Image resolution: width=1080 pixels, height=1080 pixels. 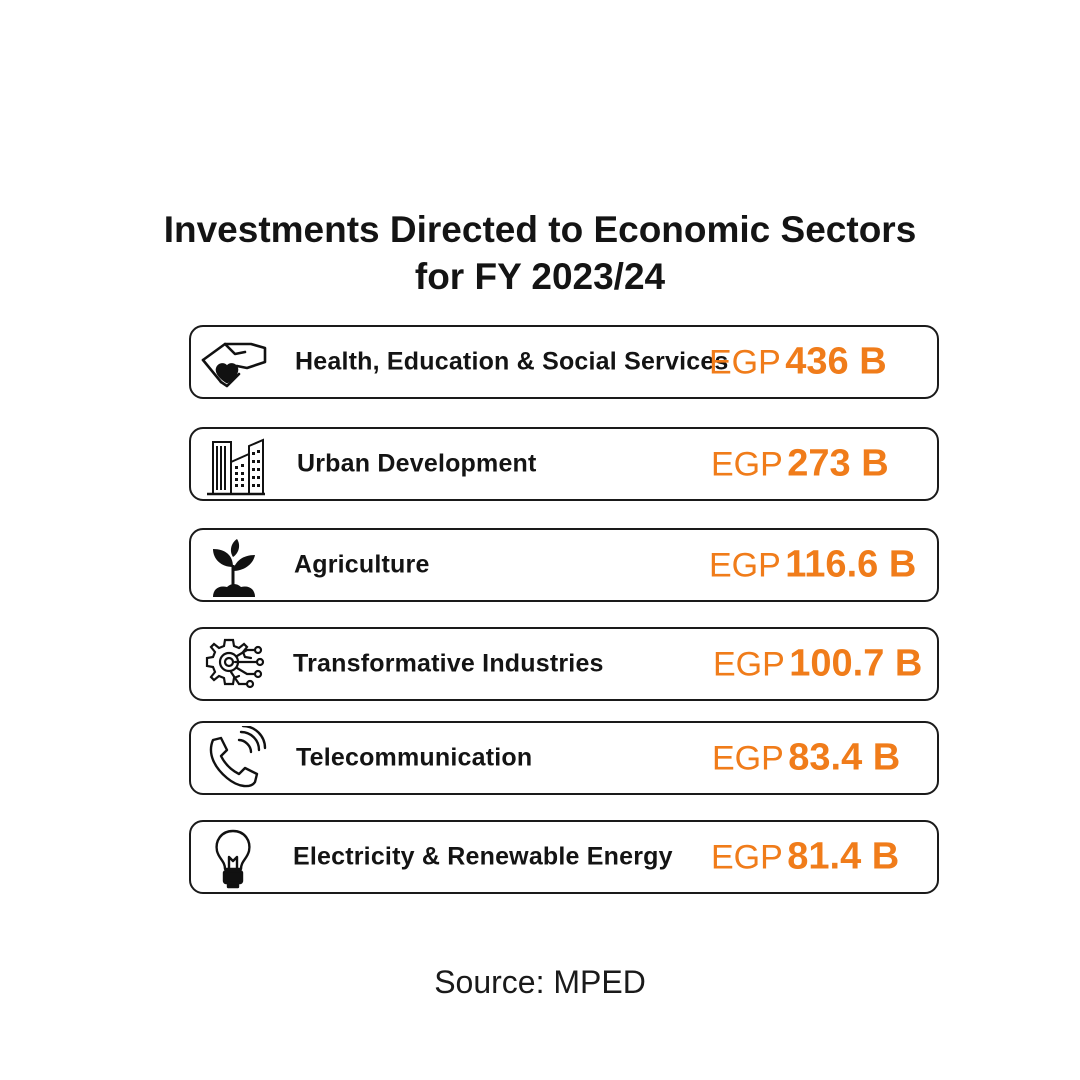 What do you see at coordinates (417, 463) in the screenshot?
I see `sector-label: Urban Development` at bounding box center [417, 463].